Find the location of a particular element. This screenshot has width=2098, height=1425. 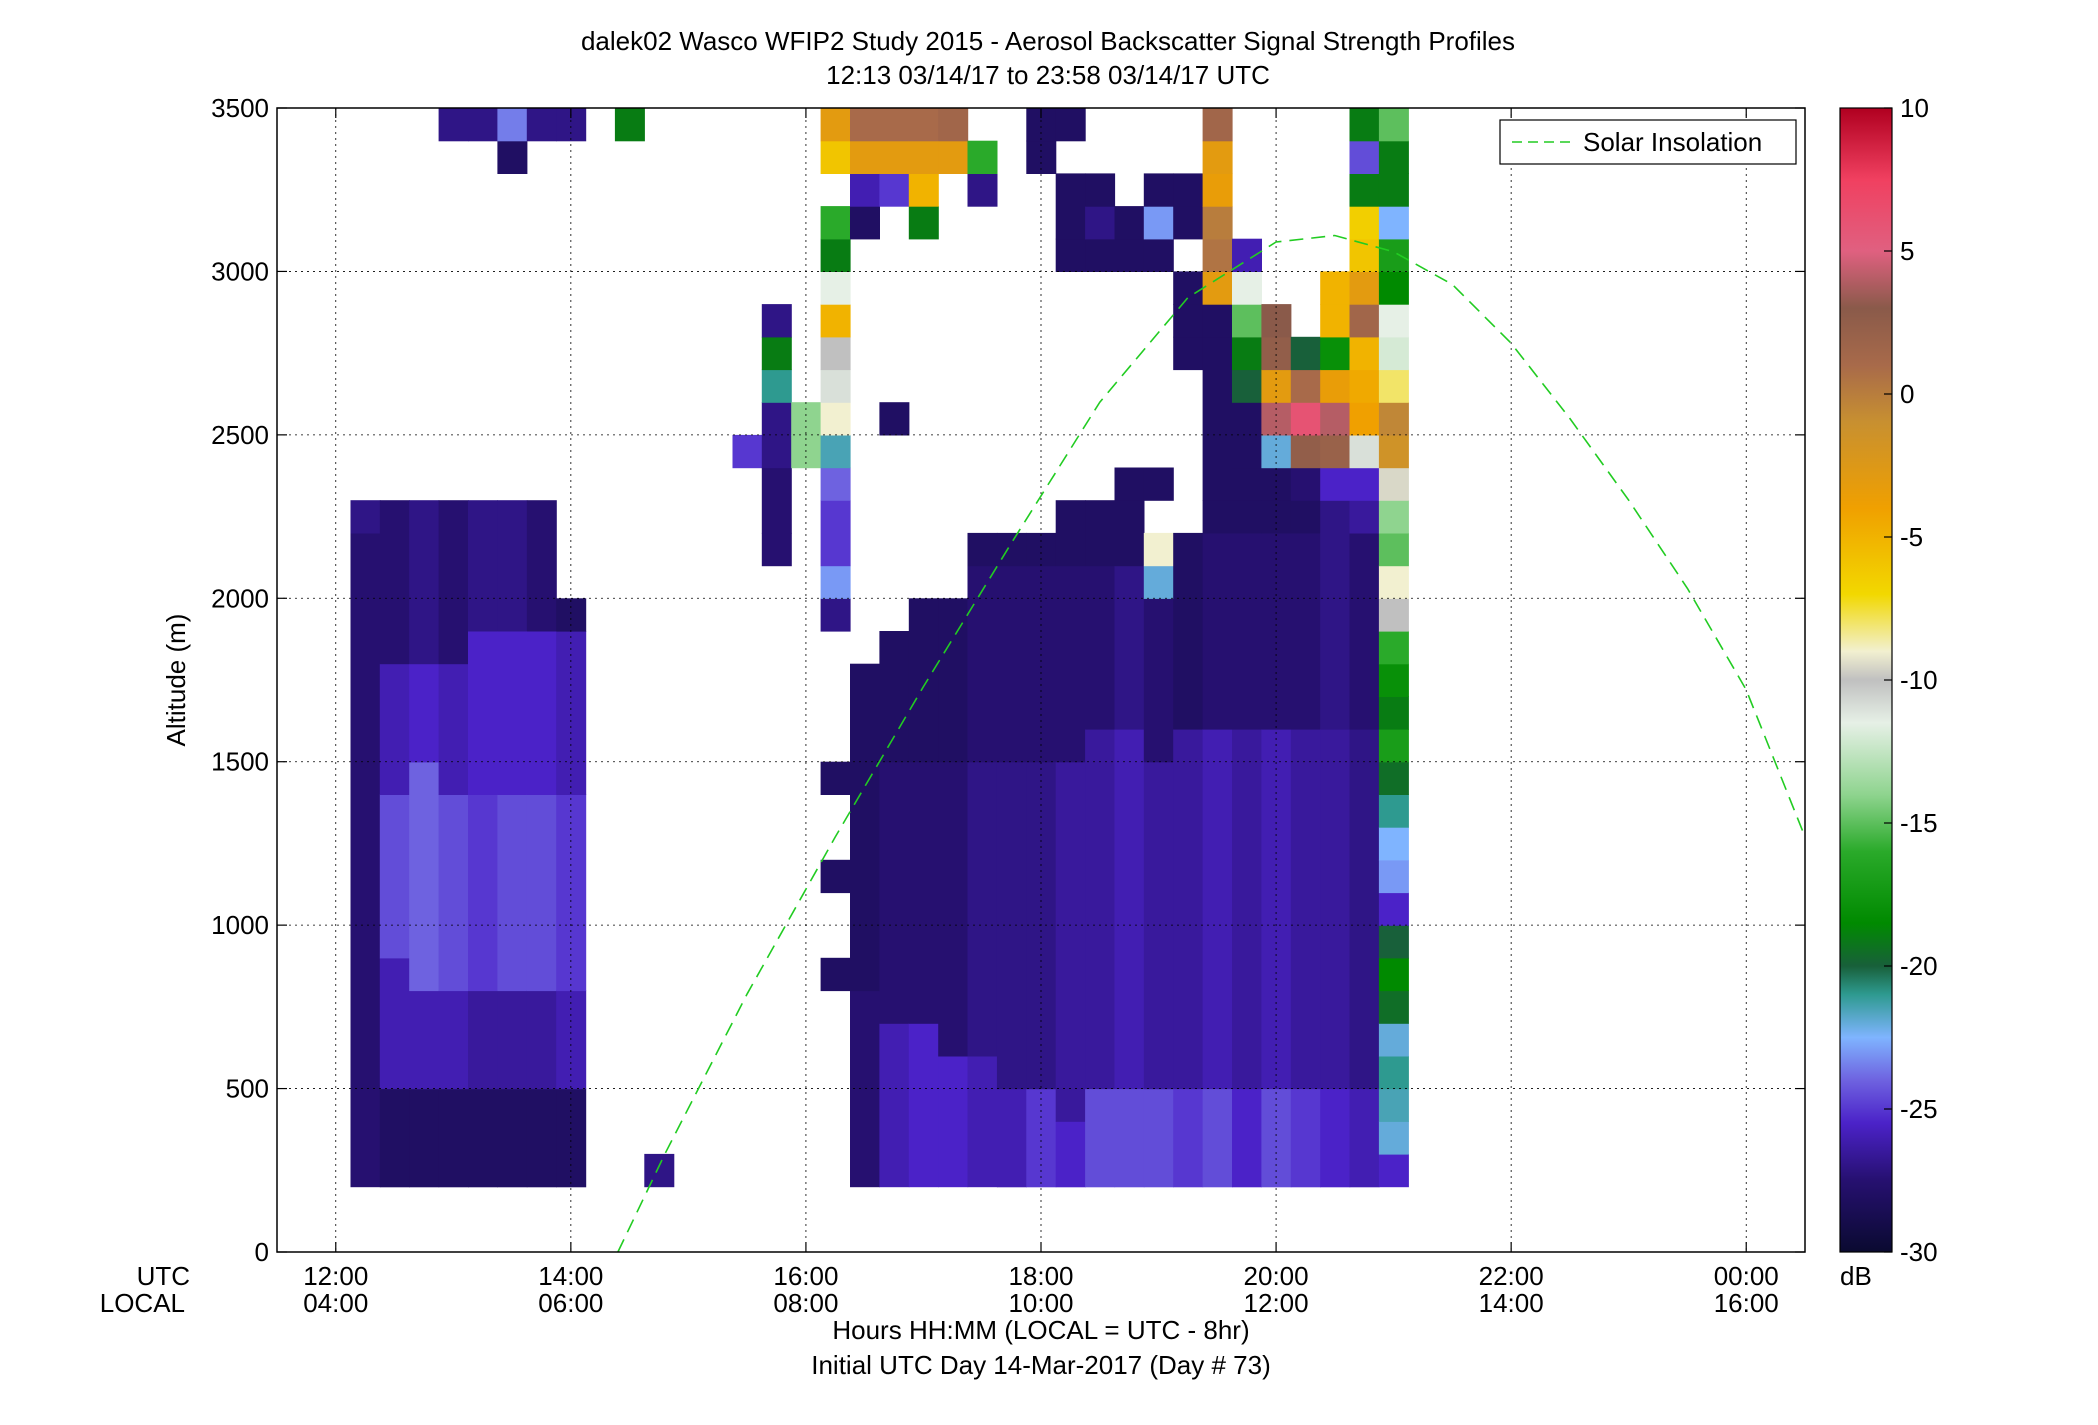

chart-title-line2: 12:13 03/14/17 to 23:58 03/14/17 UTC is located at coordinates (1048, 75).